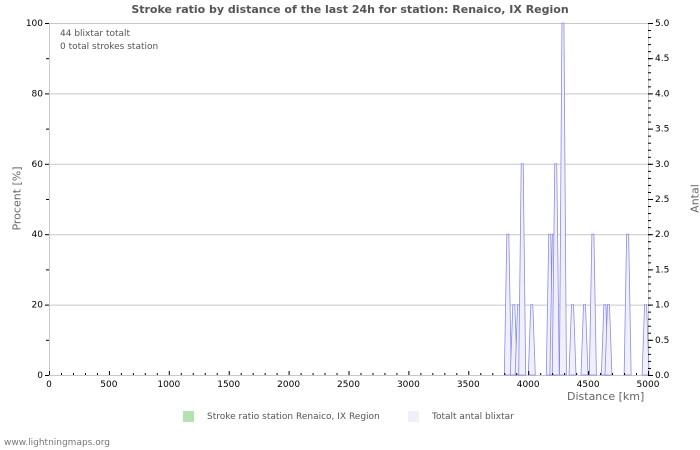  What do you see at coordinates (109, 47) in the screenshot?
I see `info-station-strokes: 0 total strokes station` at bounding box center [109, 47].